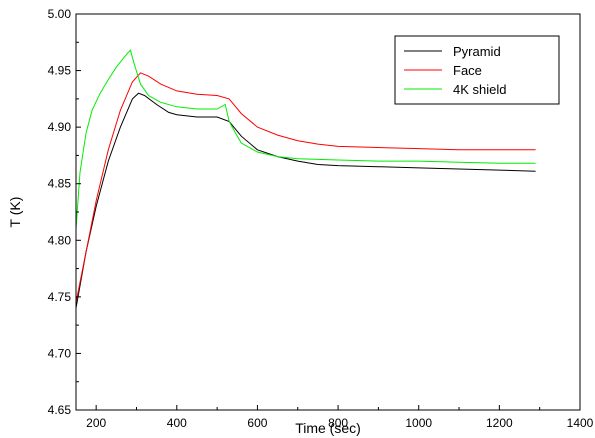  I want to click on y-tick-label: 4.95, so click(60, 71).